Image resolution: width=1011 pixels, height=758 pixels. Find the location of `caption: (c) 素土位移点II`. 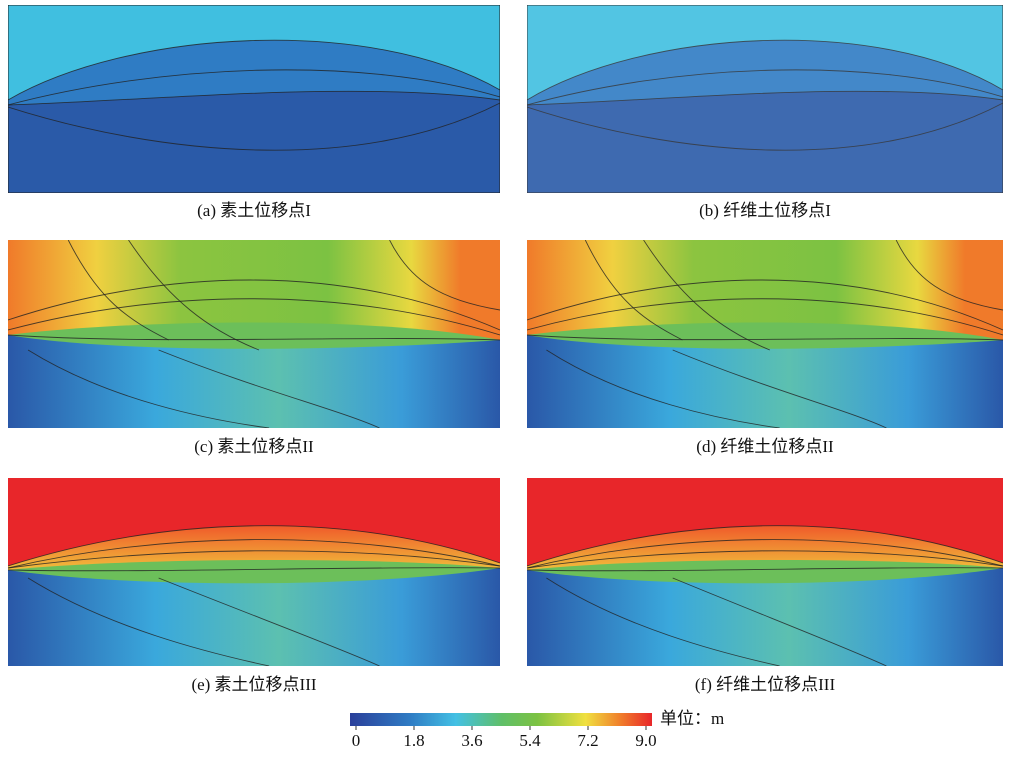

caption: (c) 素土位移点II is located at coordinates (254, 446).